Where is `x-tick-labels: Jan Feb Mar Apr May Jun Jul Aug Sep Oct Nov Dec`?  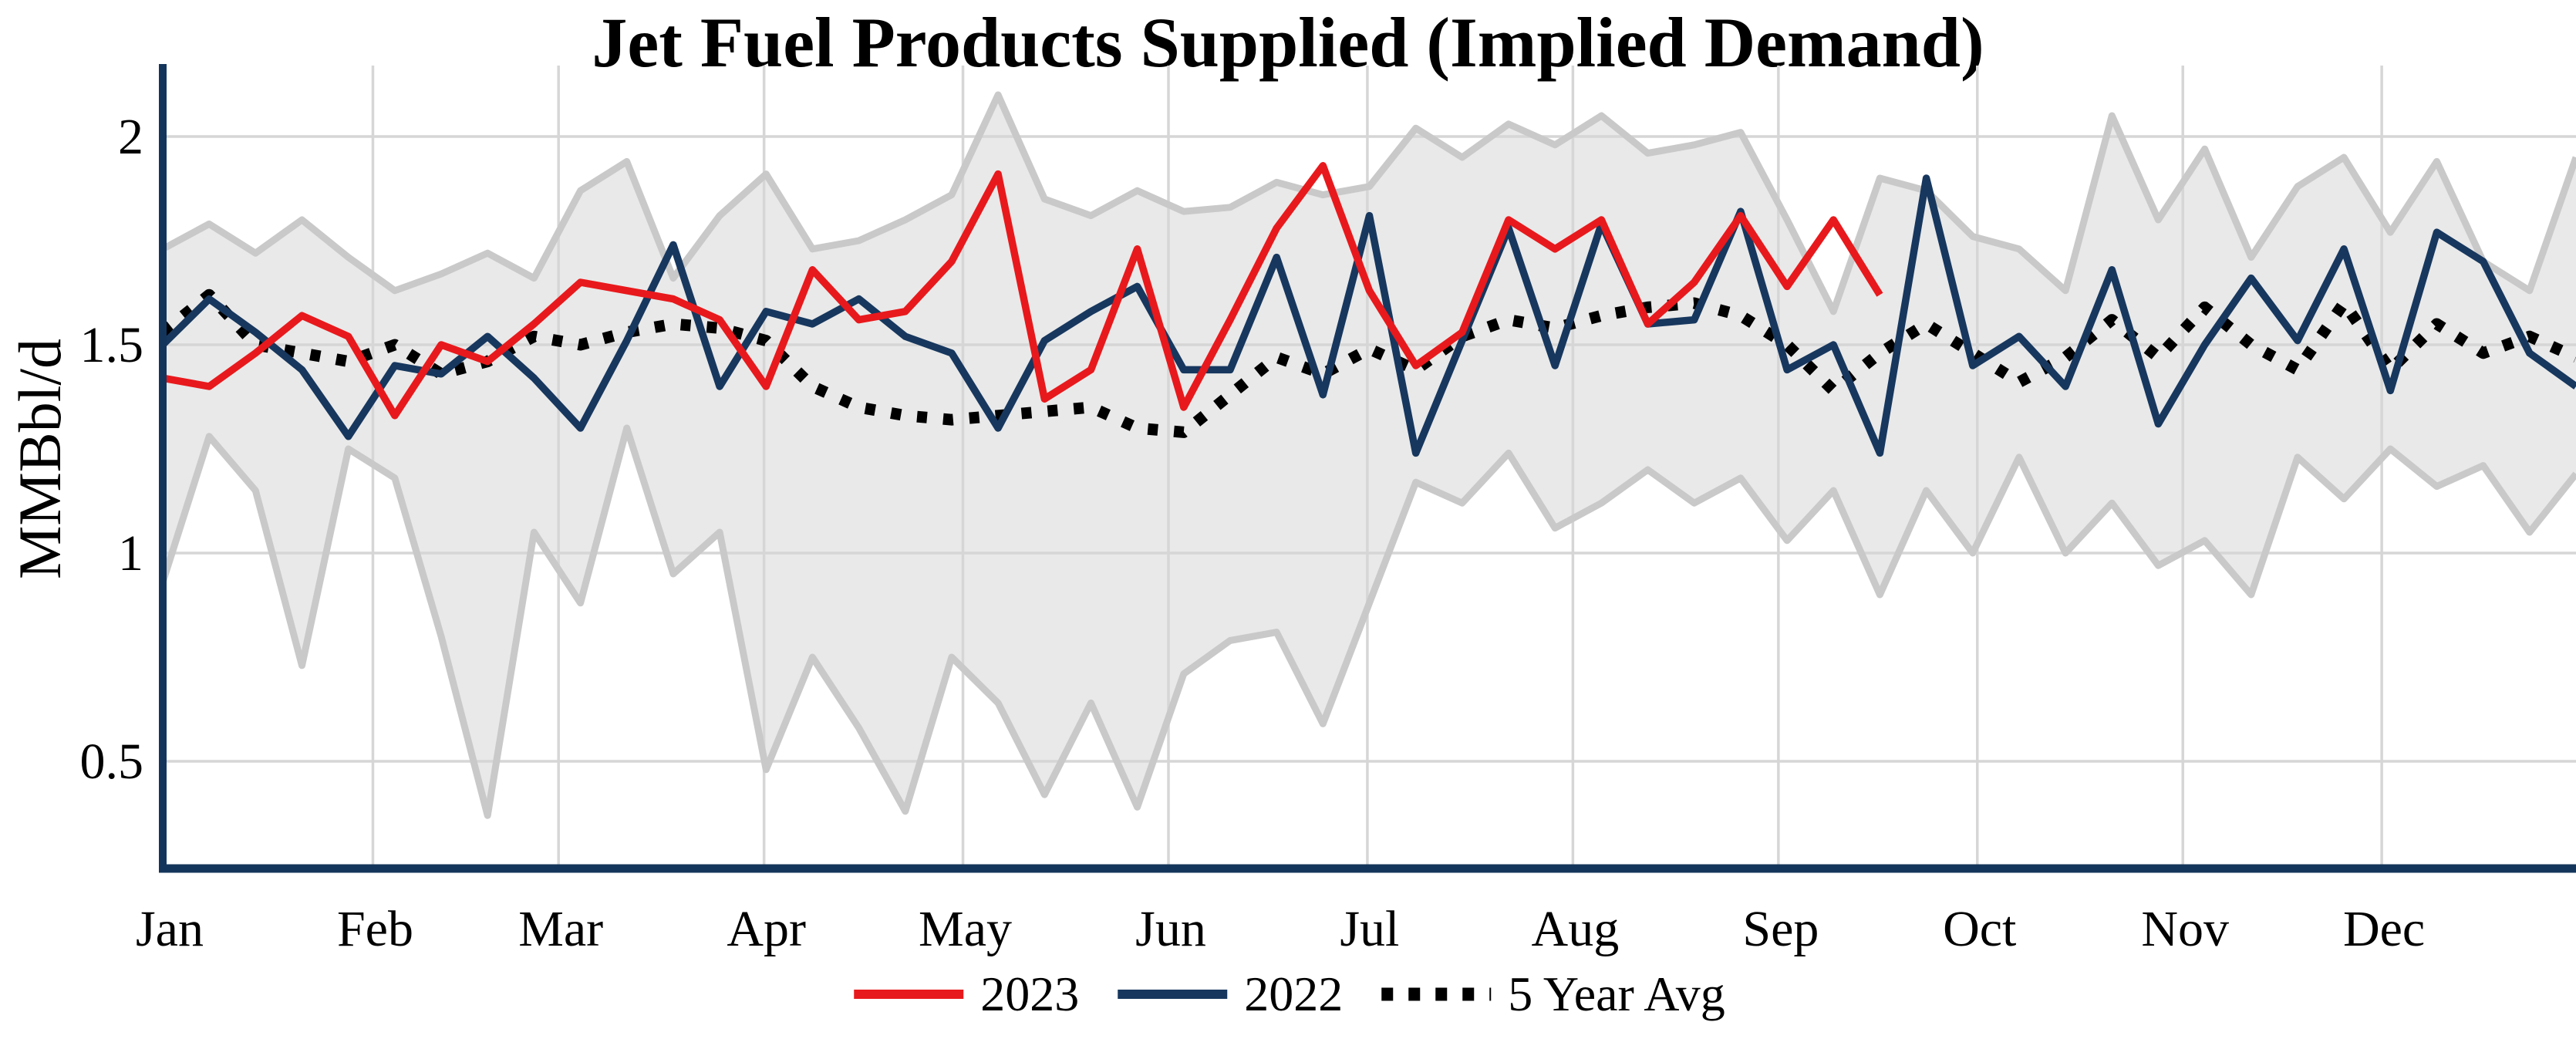 x-tick-labels: Jan Feb Mar Apr May Jun Jul Aug Sep Oct Nov Dec is located at coordinates (1280, 929).